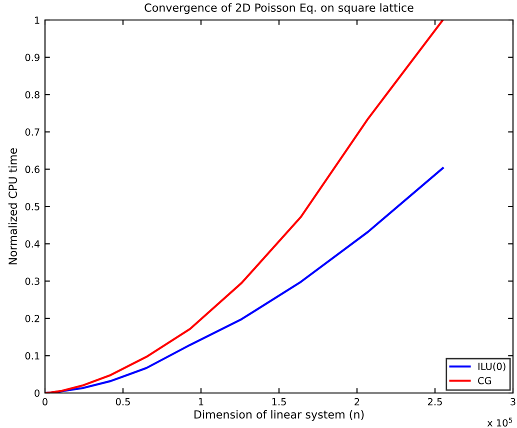 This screenshot has height=428, width=517. What do you see at coordinates (32, 244) in the screenshot?
I see `y-tick-label: 0.4` at bounding box center [32, 244].